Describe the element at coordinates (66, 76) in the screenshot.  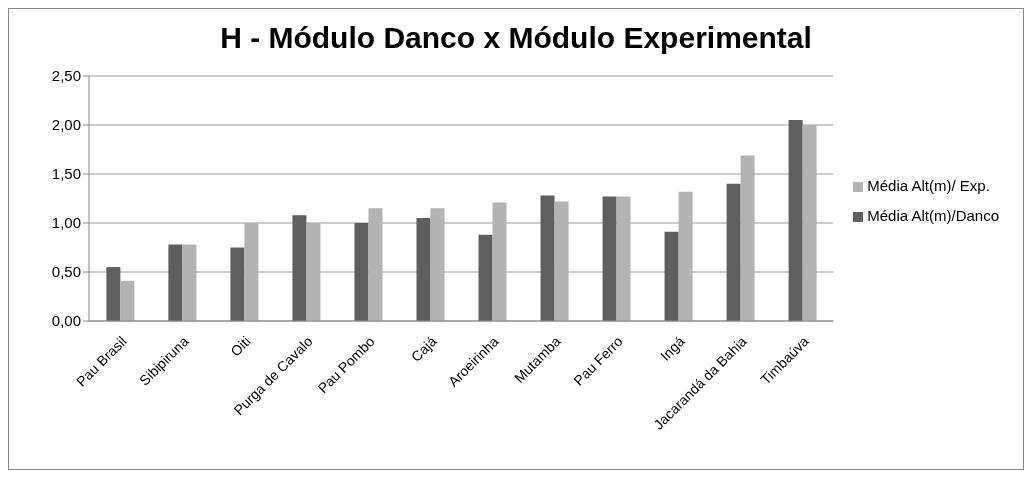
I see `y-tick-label: 2,50` at that location.